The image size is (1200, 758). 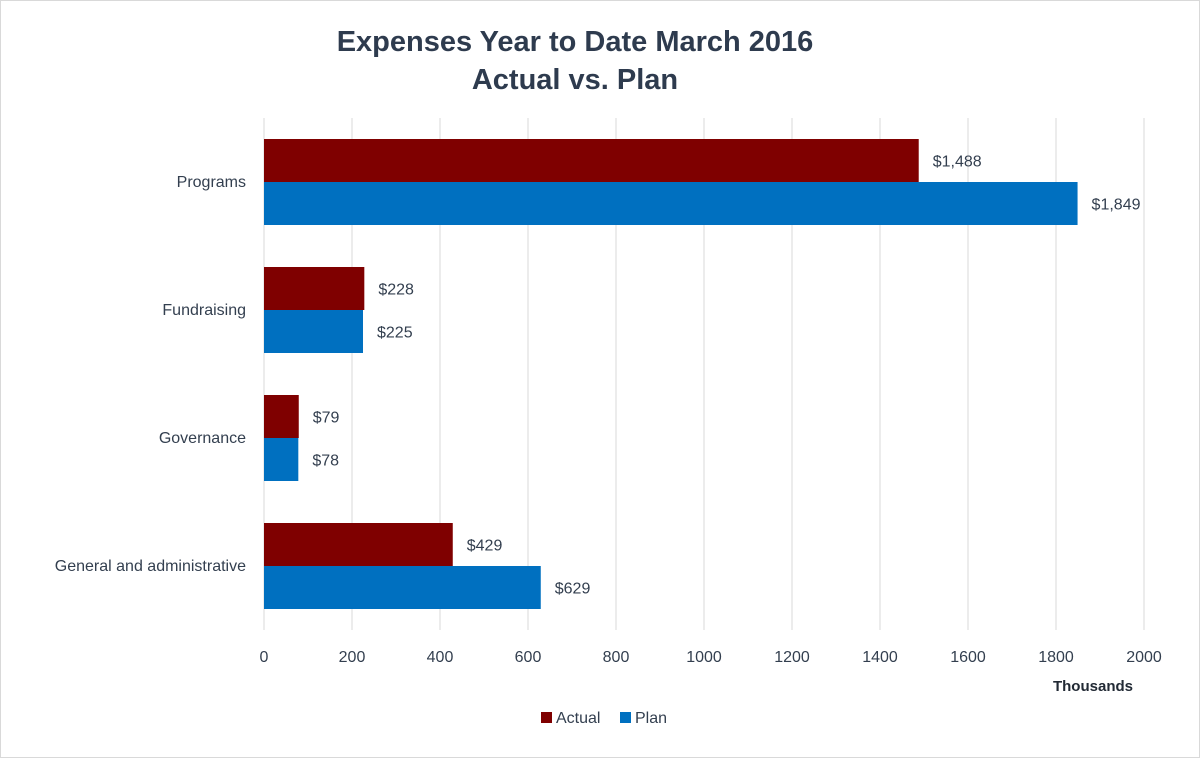 I want to click on x-tick-label: 400, so click(x=440, y=657).